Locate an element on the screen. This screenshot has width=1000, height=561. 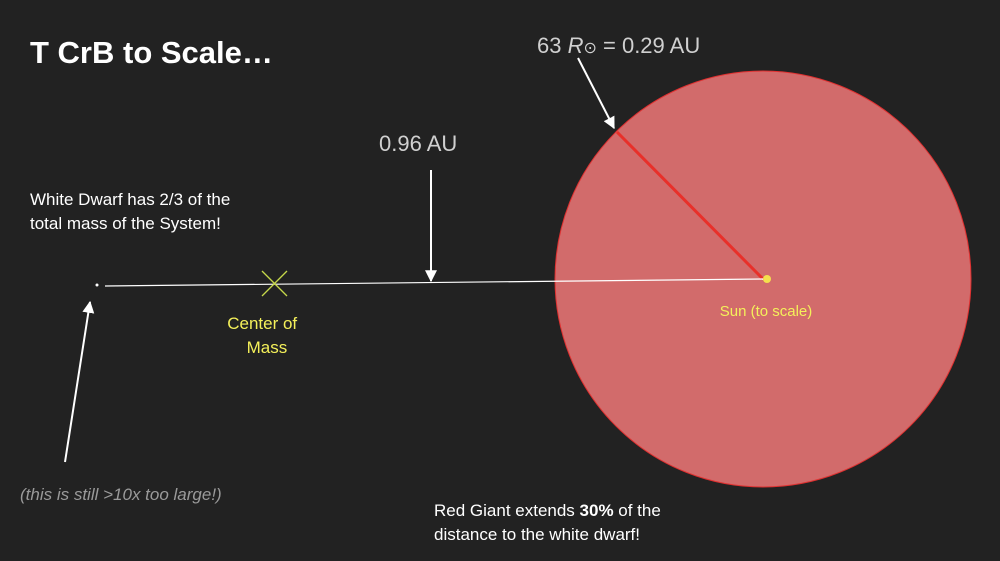
label-line: Center of is located at coordinates (262, 323).